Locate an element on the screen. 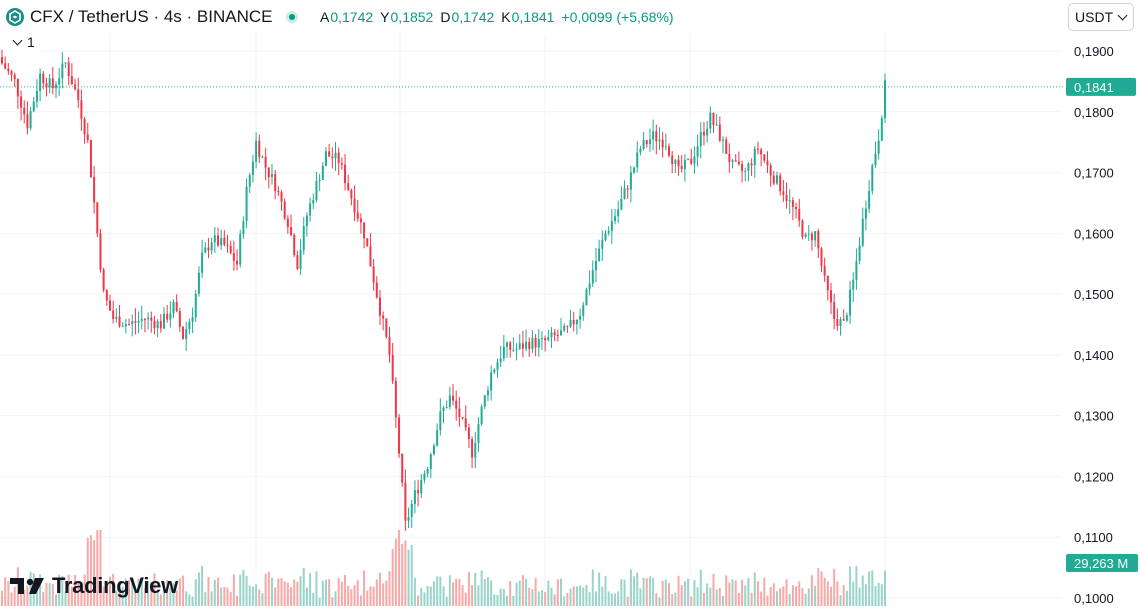 This screenshot has height=609, width=1140. legend-collapse-button: 1 is located at coordinates (25, 42).